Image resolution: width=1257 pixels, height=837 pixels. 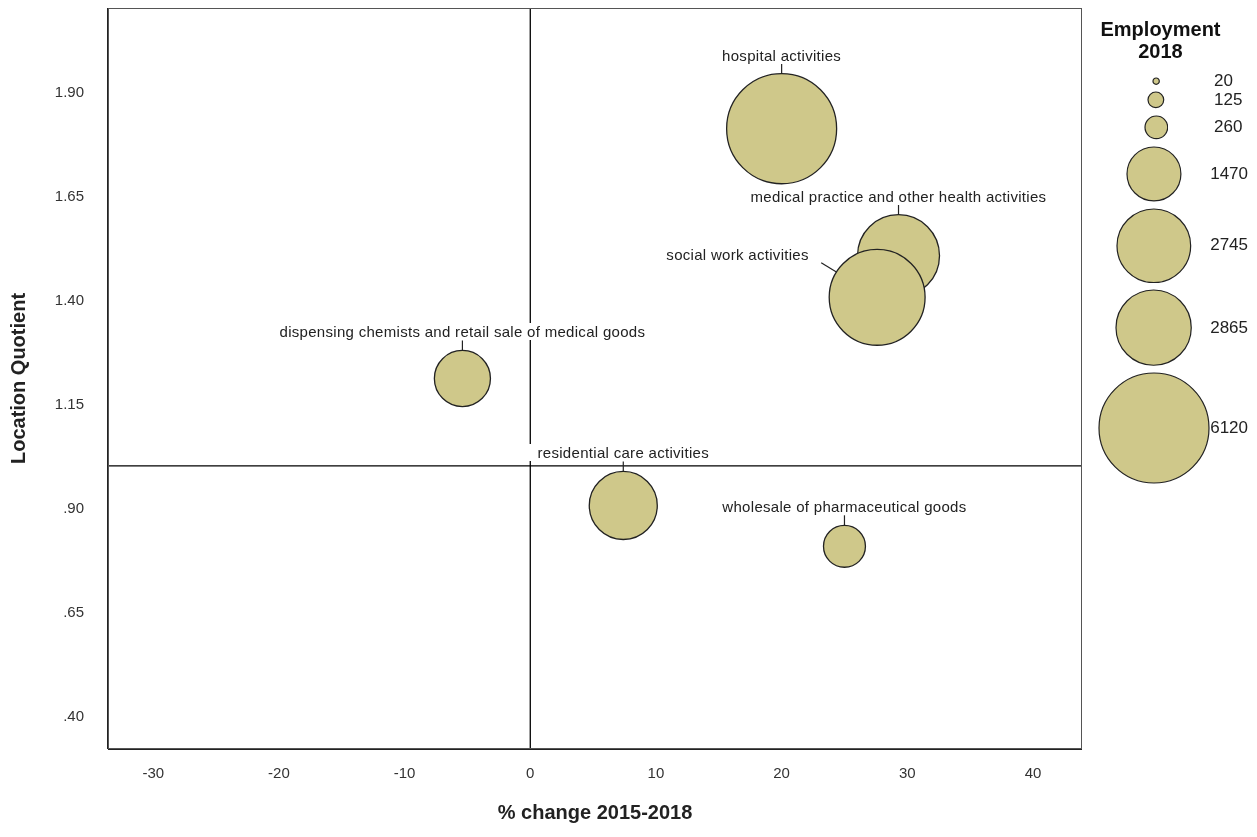 What do you see at coordinates (1223, 81) in the screenshot?
I see `legend-label: 20` at bounding box center [1223, 81].